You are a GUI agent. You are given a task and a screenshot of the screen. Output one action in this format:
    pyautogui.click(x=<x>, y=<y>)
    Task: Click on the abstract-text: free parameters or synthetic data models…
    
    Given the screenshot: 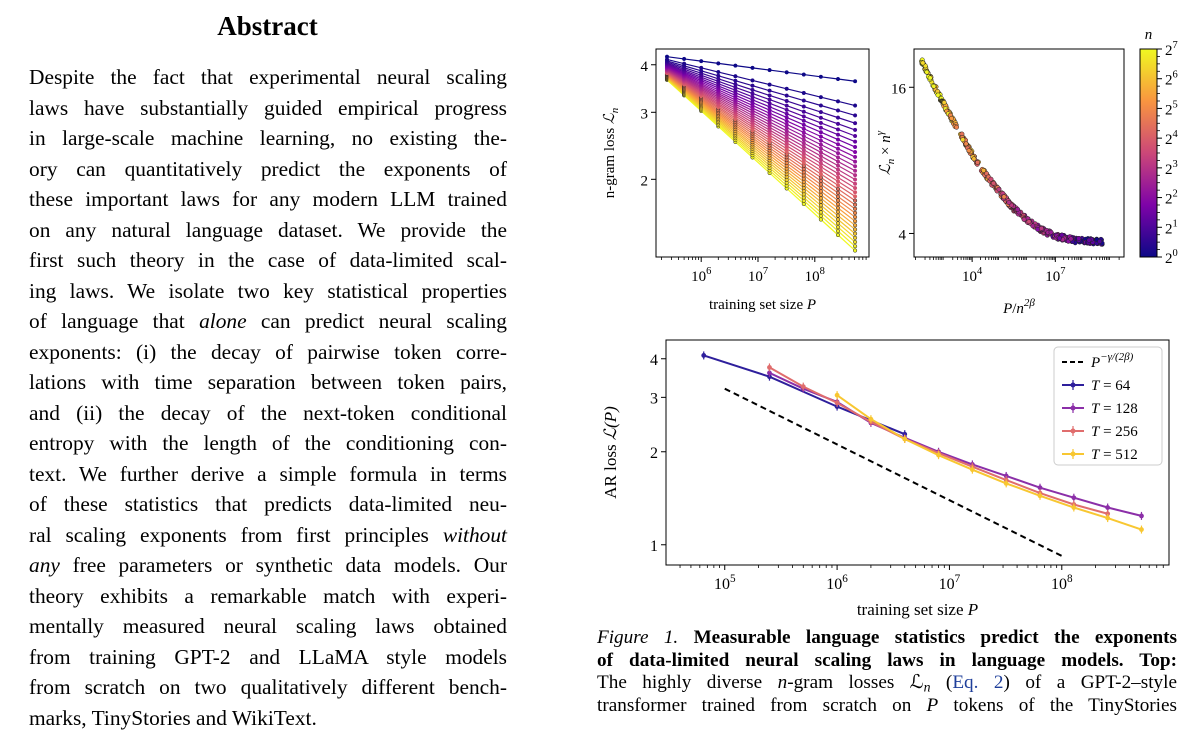 What is the action you would take?
    pyautogui.click(x=283, y=565)
    